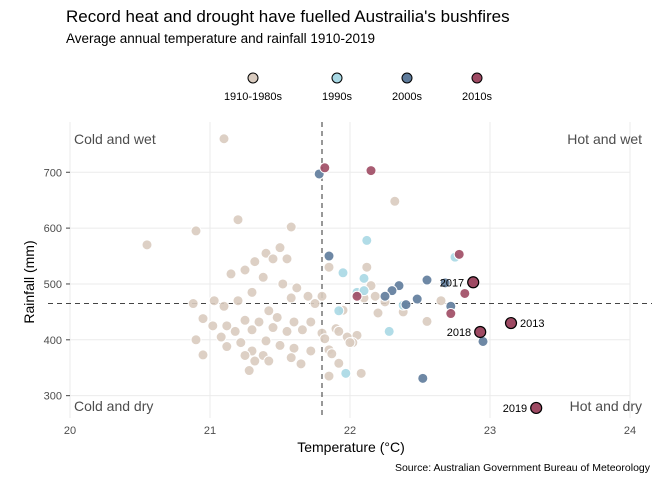 This screenshot has width=672, height=480. Describe the element at coordinates (492, 345) in the screenshot. I see `point-labels: 2017 2018 2013 2019` at that location.